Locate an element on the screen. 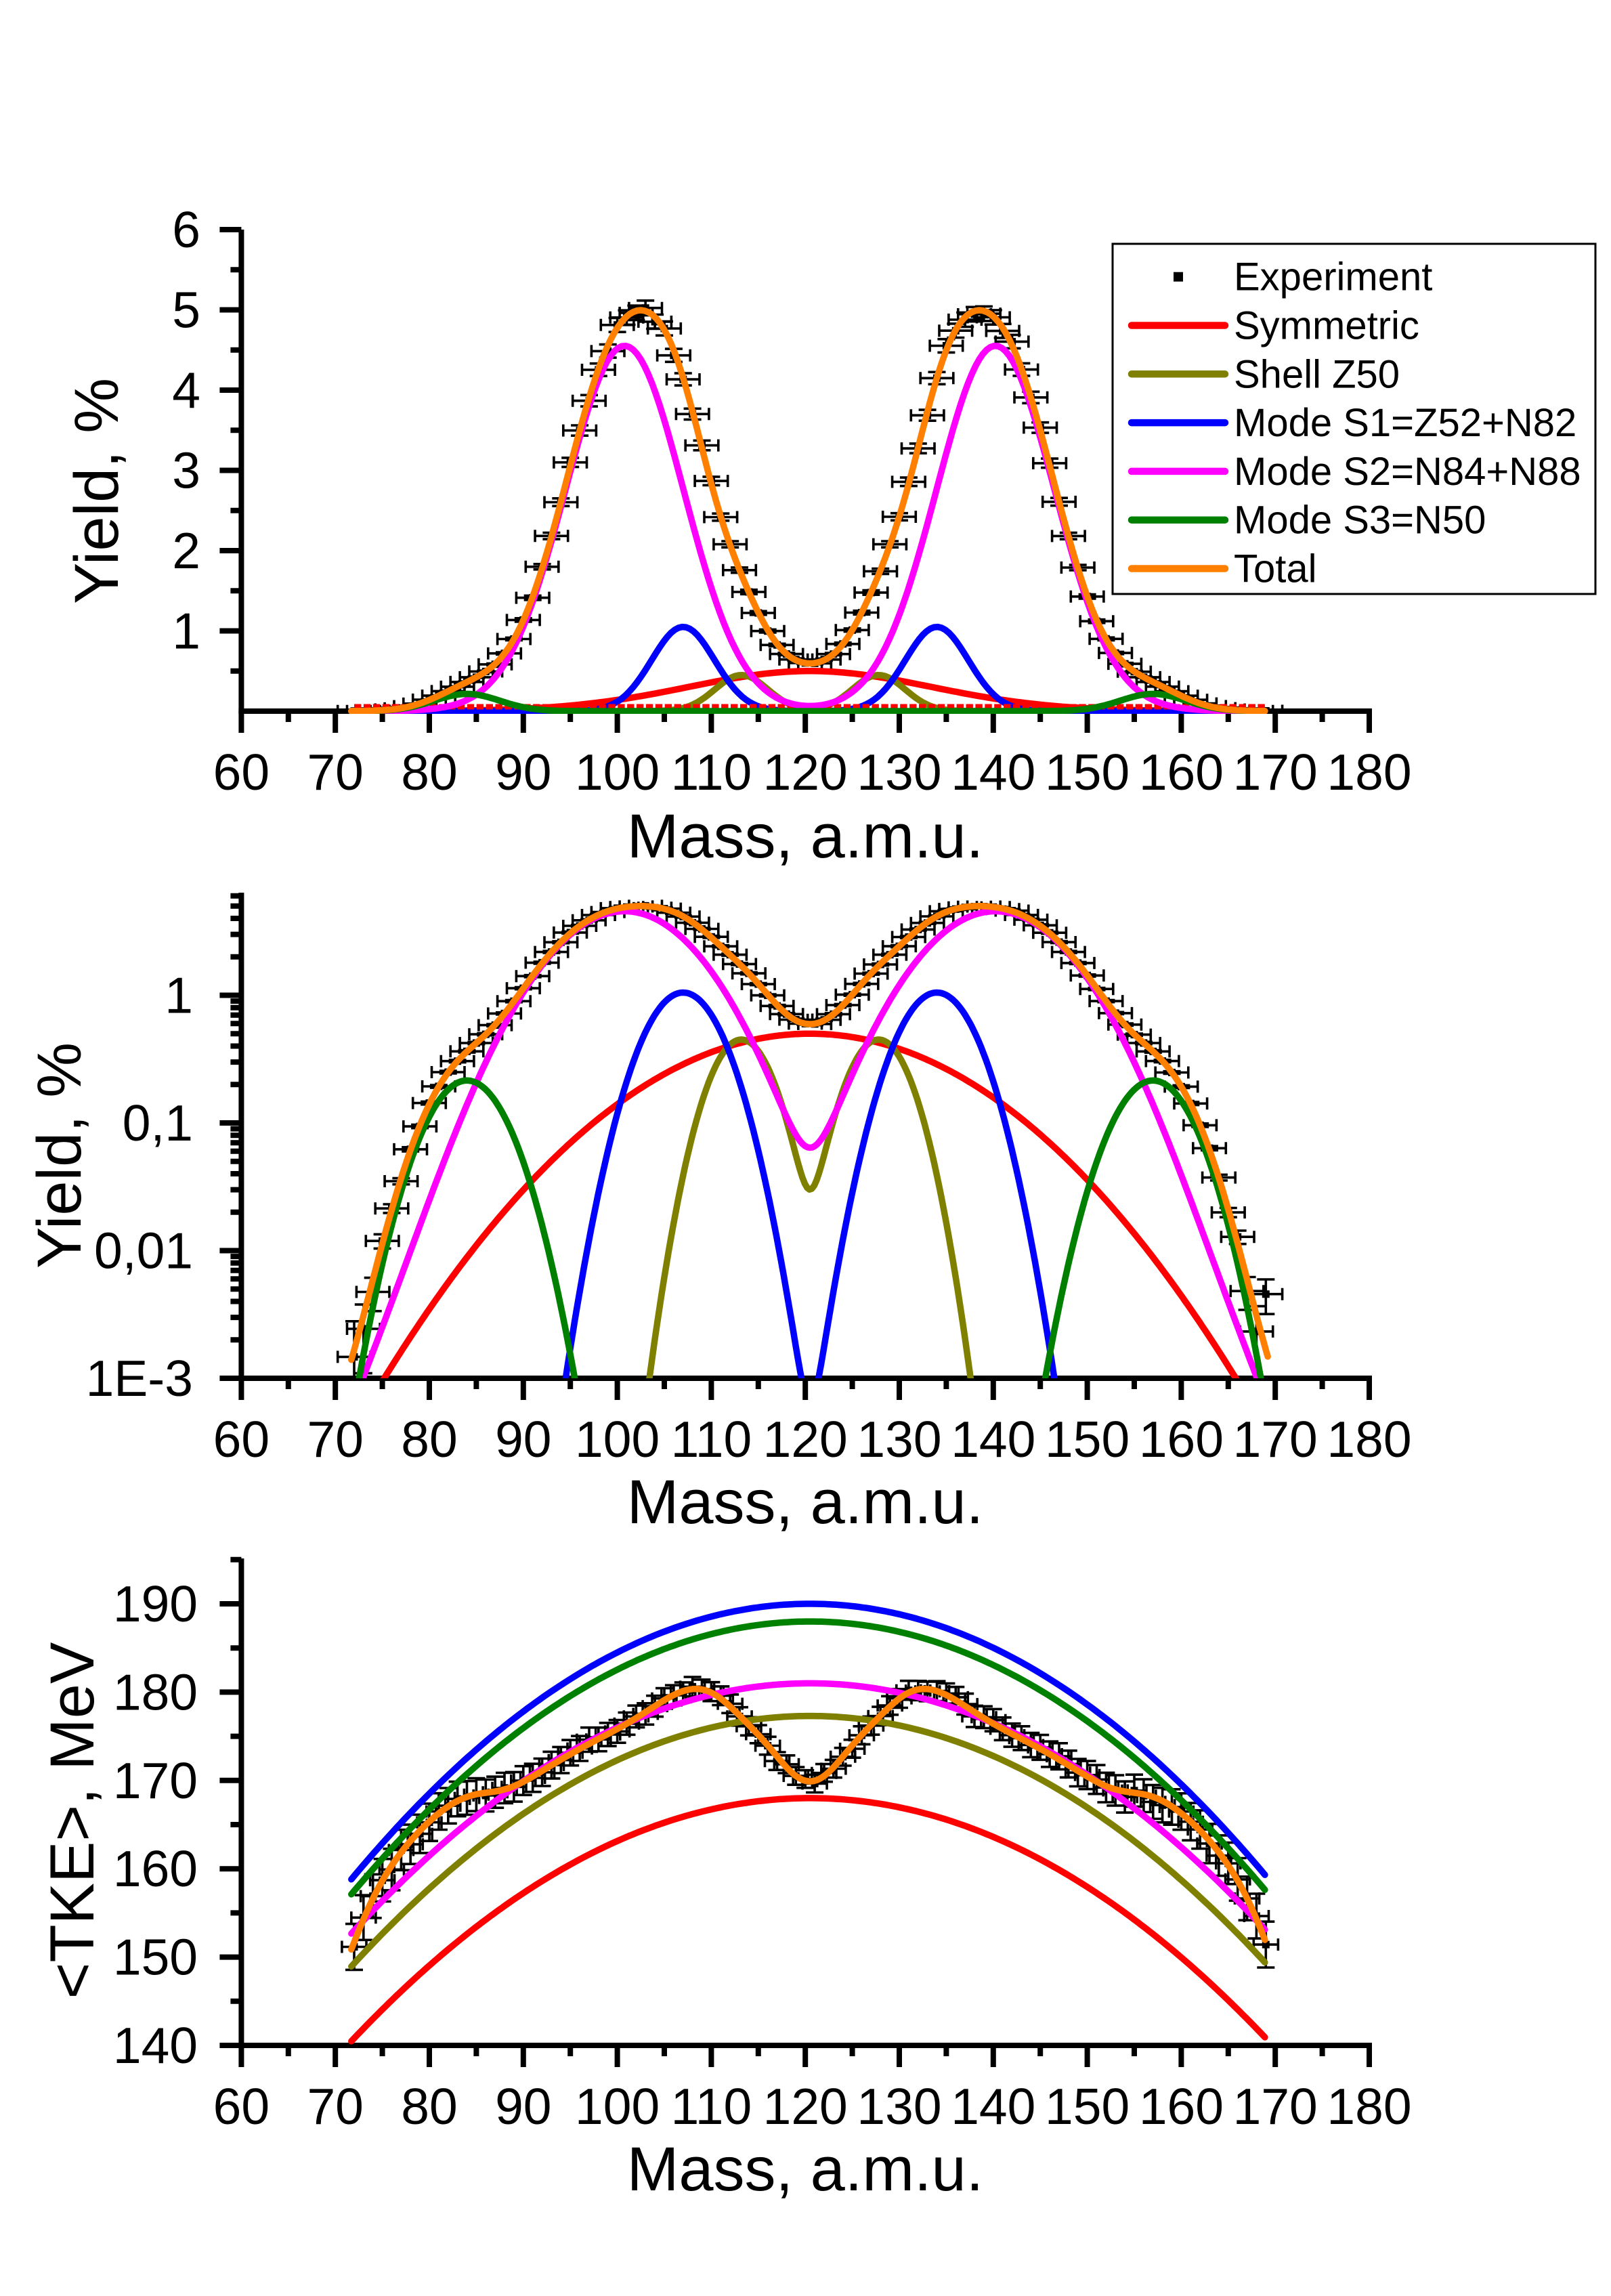 Image resolution: width=1611 pixels, height=2296 pixels. svg-text: 6 is located at coordinates (186, 229).